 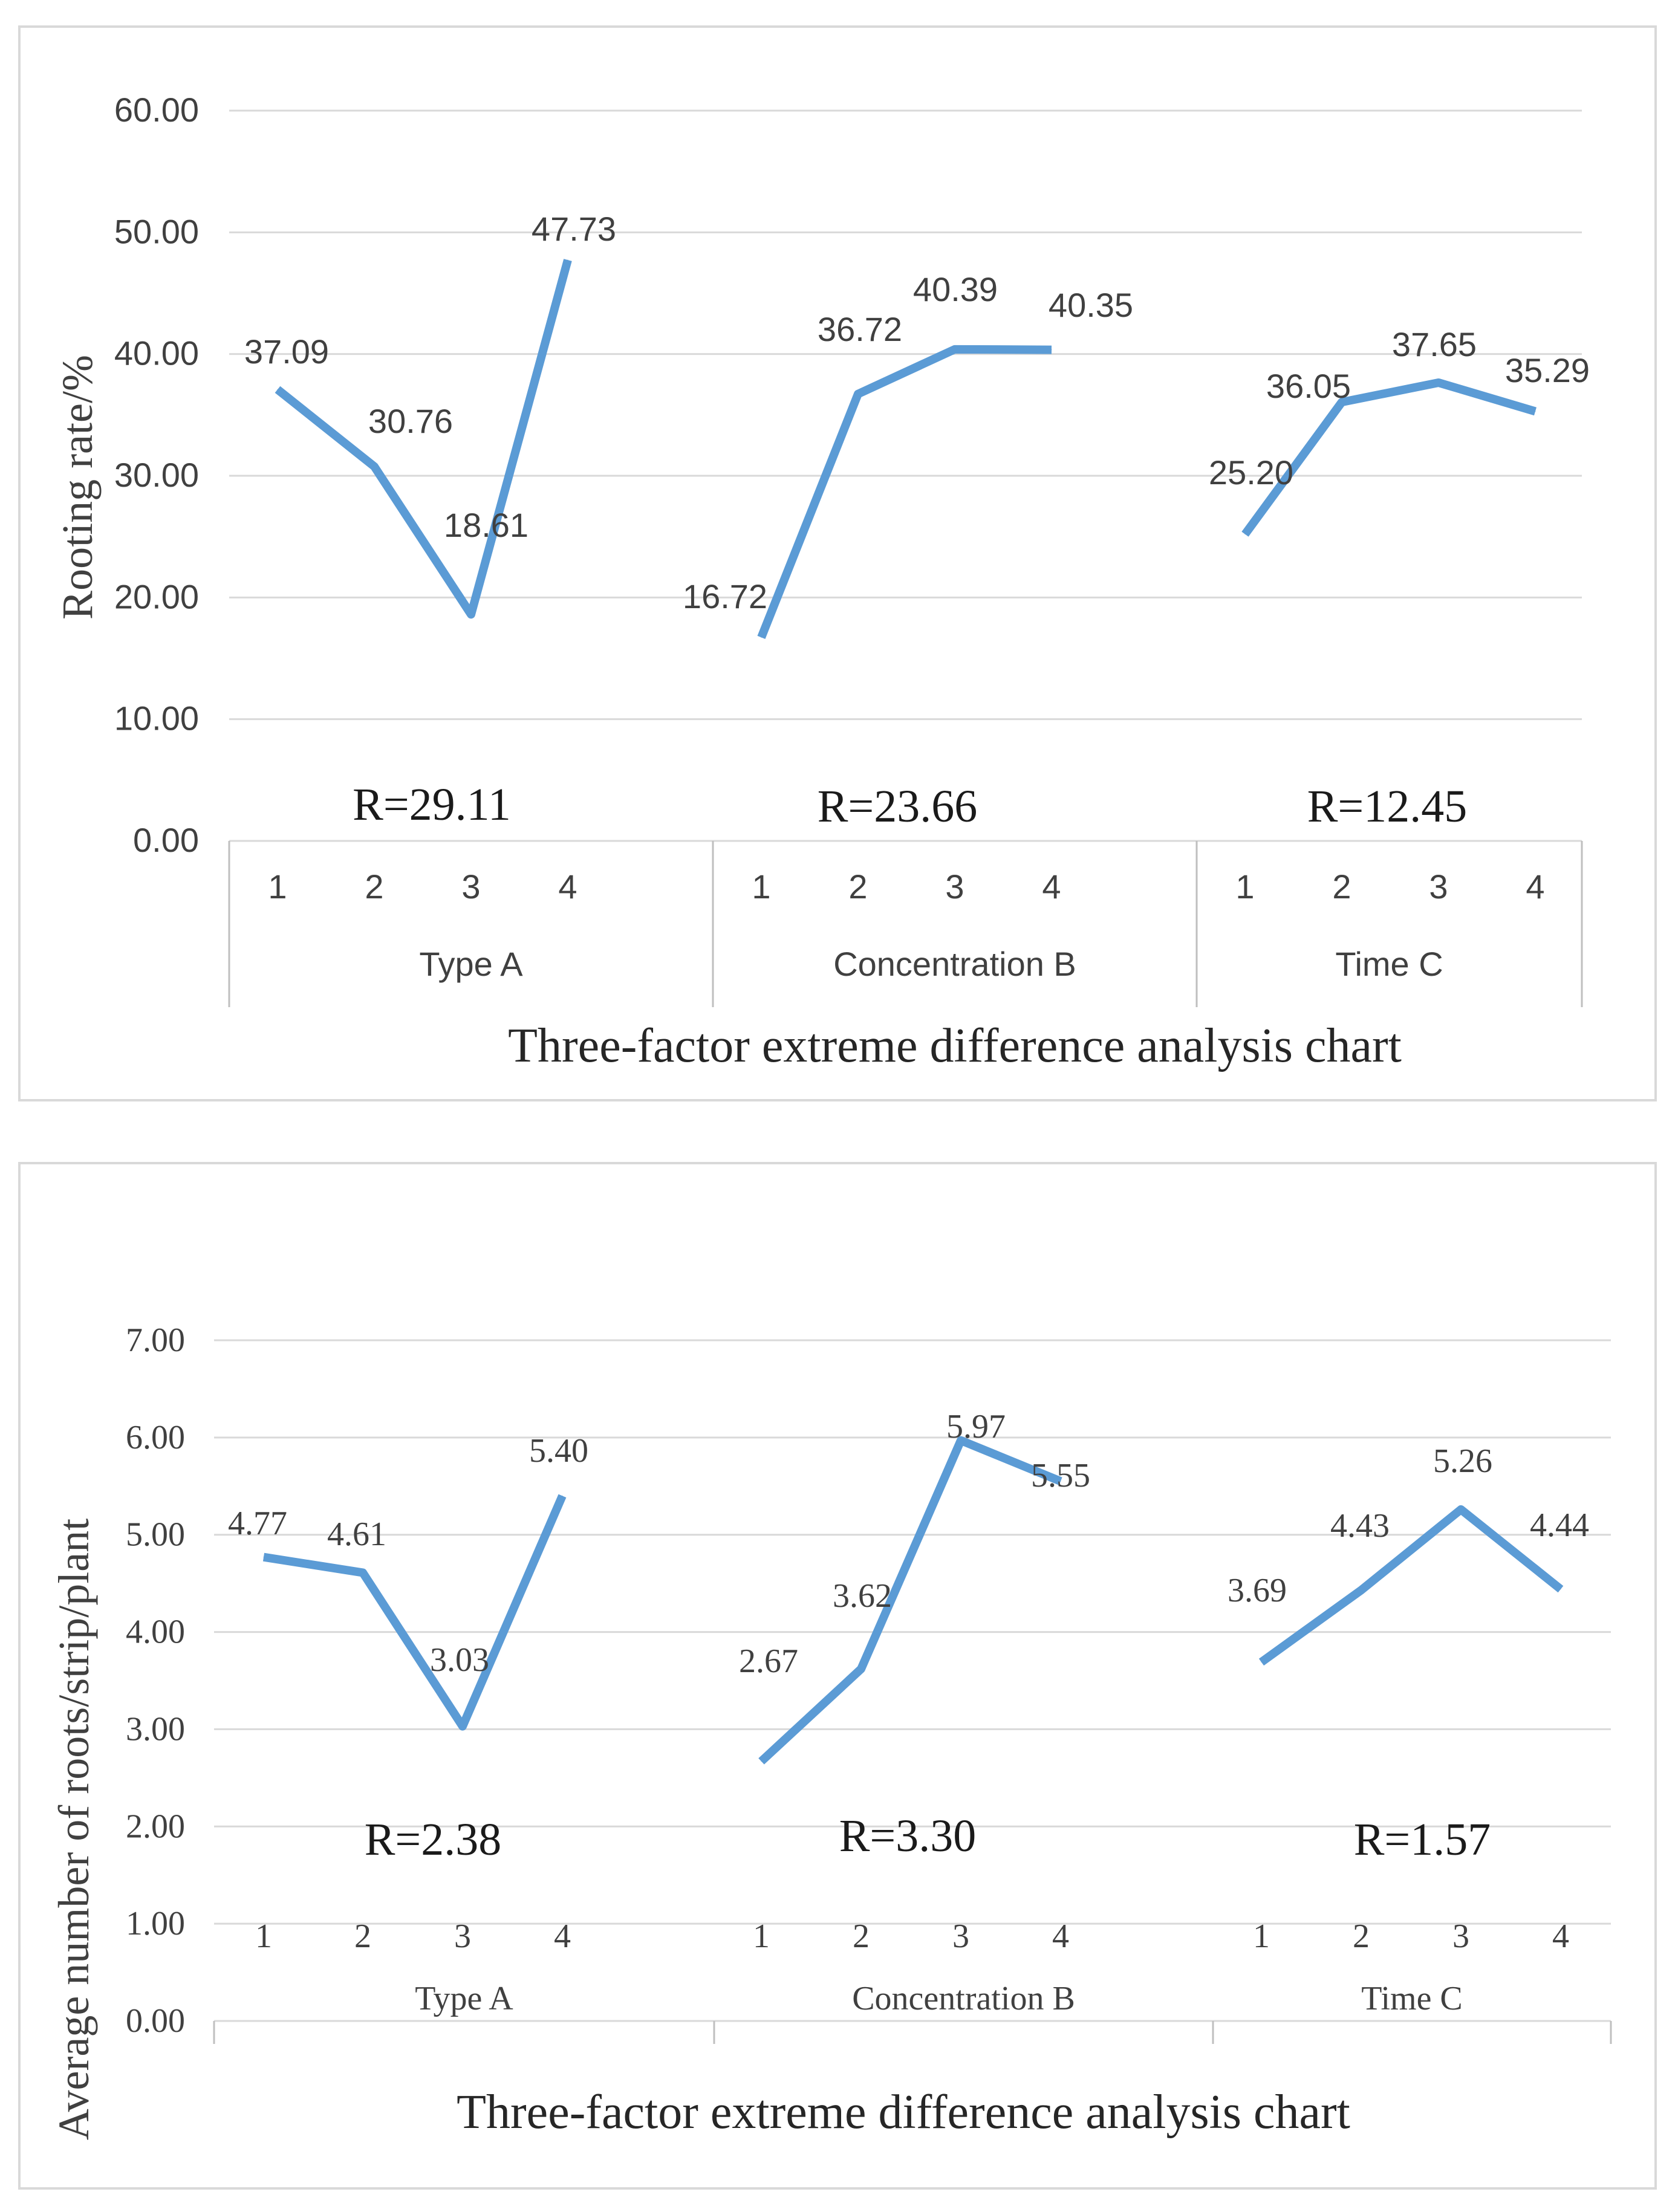 I want to click on y-axis-ticks: 0.00 10.00 20.00 30.00 40.00 50.00 60.00, so click(x=156, y=475).